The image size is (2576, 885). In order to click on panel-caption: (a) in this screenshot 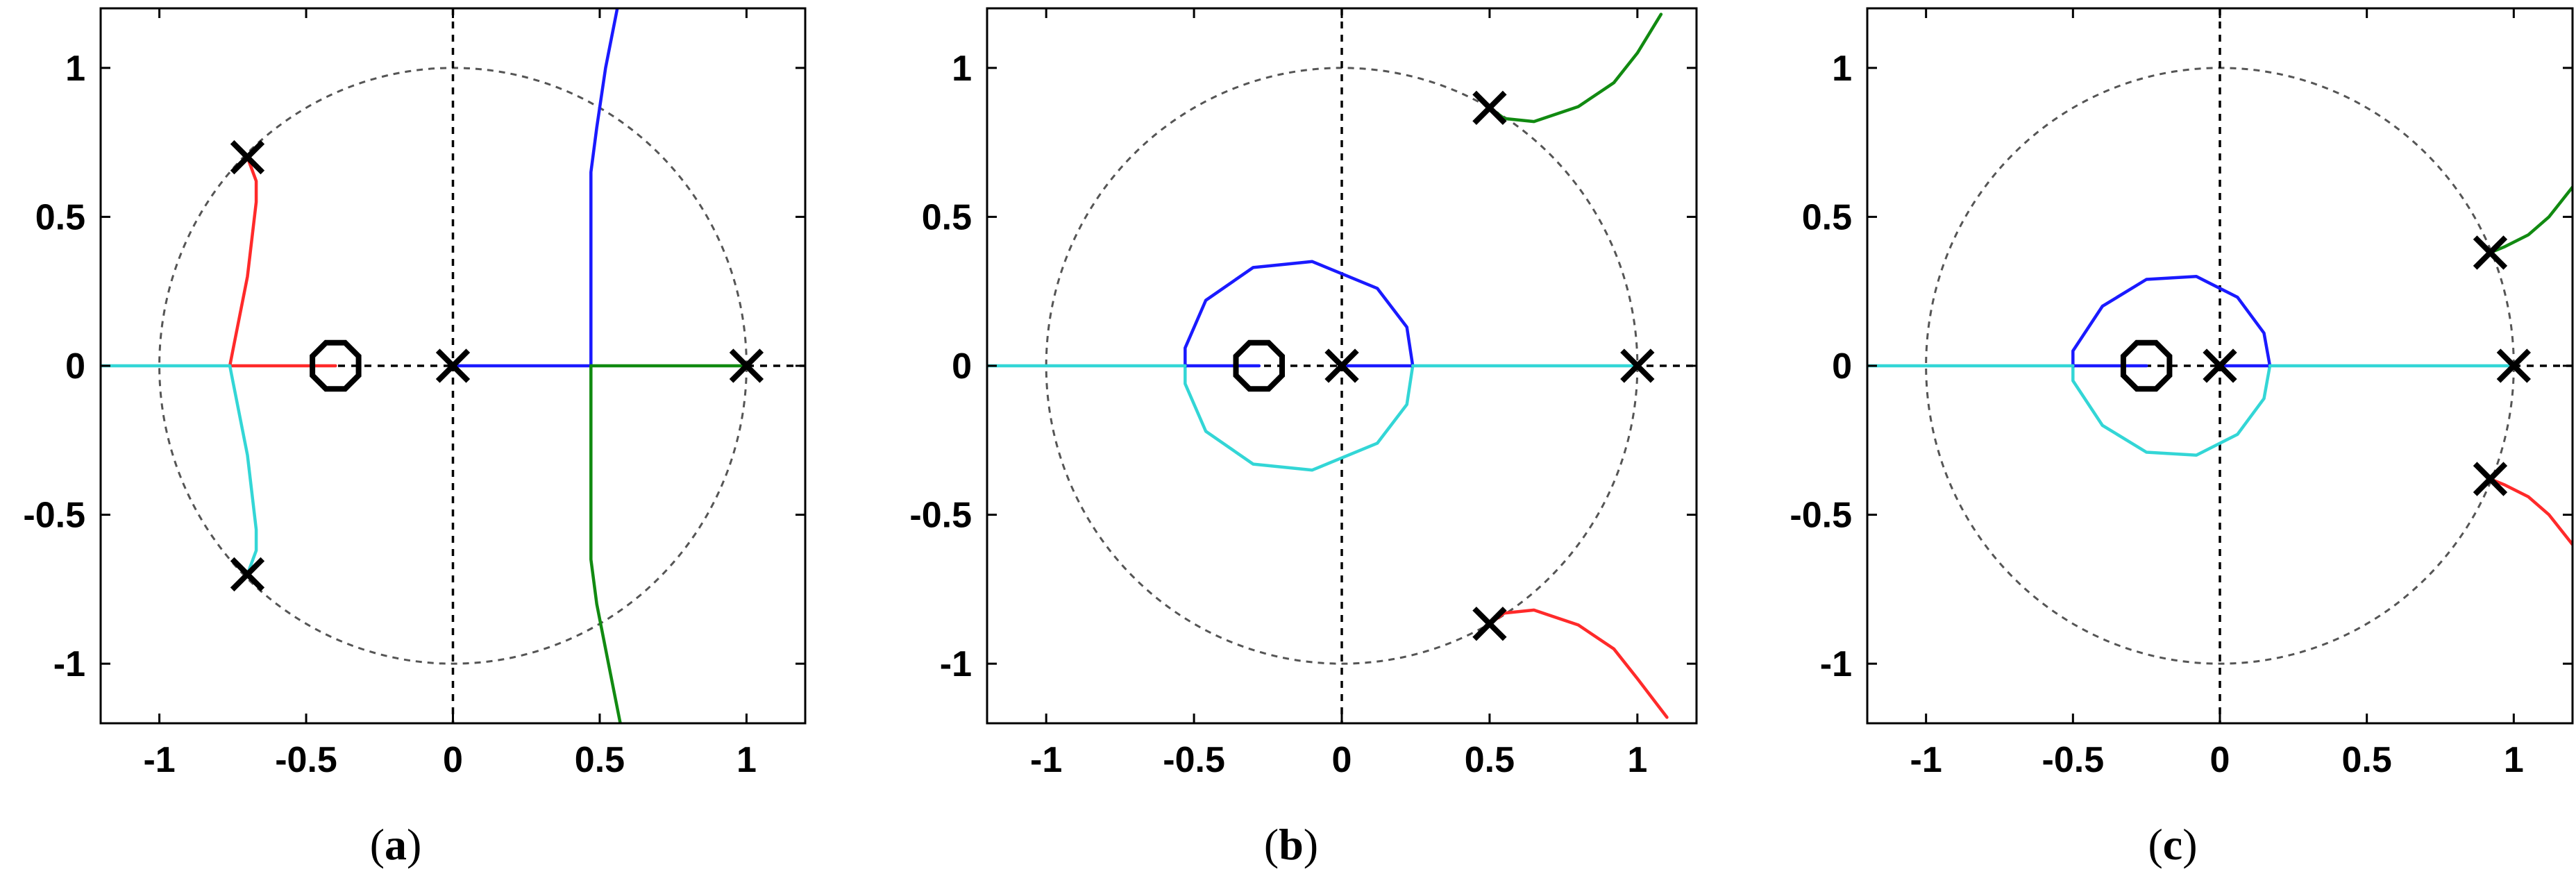, I will do `click(396, 844)`.